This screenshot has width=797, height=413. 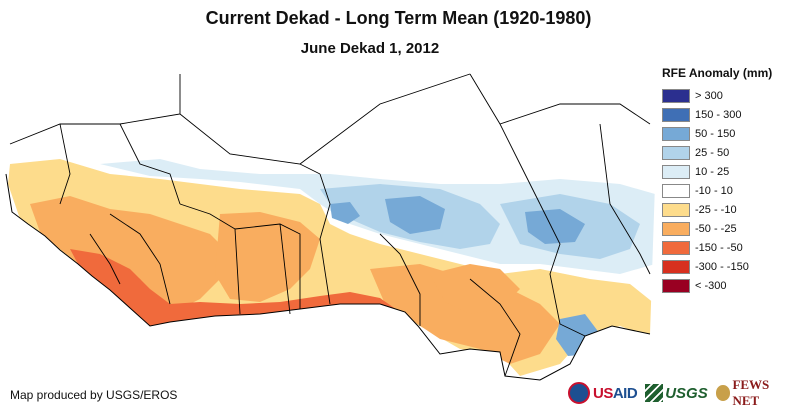 I want to click on map-subtitle: June Dekad 1, 2012, so click(x=370, y=48).